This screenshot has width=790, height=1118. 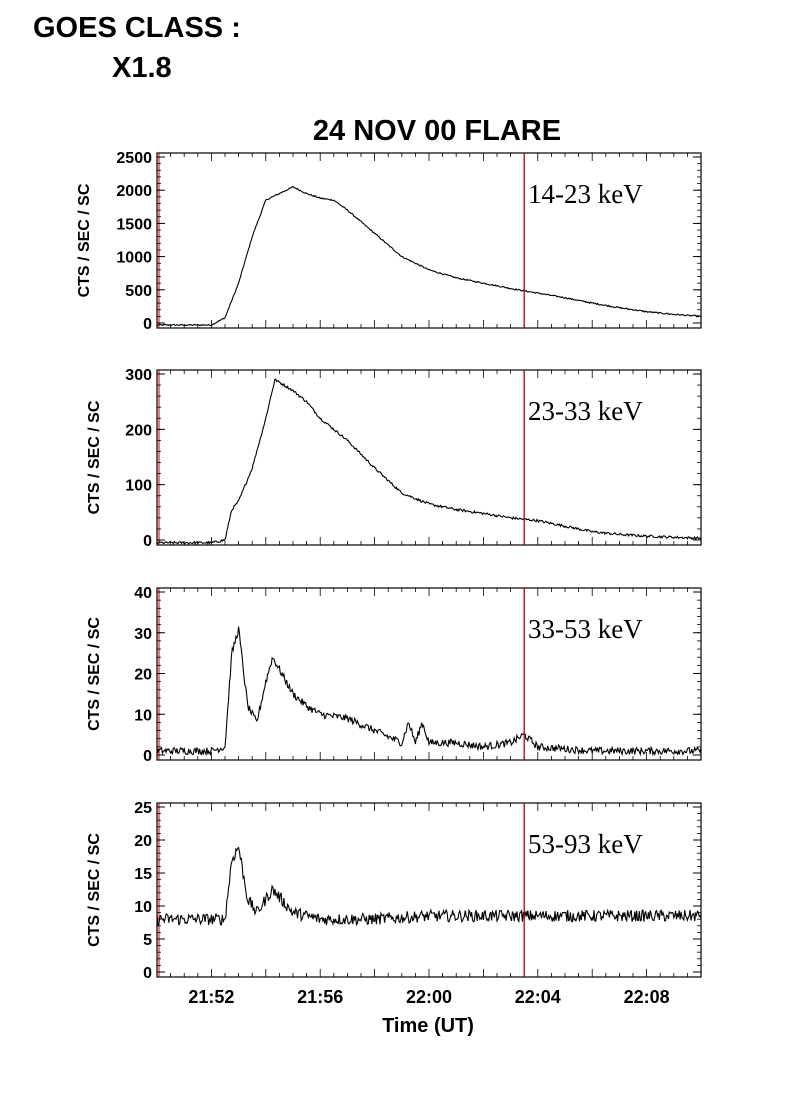 I want to click on y-tick-label: 2000, so click(x=134, y=191).